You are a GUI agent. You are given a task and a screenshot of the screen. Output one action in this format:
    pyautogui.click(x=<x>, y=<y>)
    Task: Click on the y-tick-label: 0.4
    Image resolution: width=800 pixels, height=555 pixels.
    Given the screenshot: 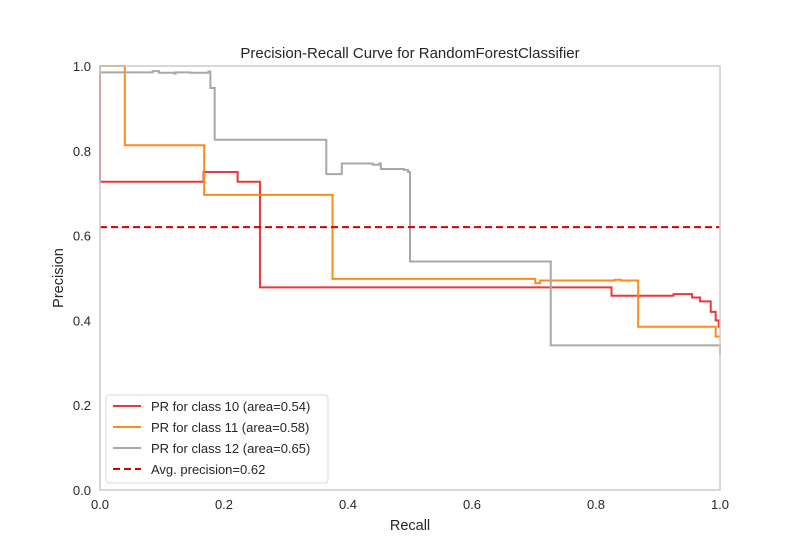 What is the action you would take?
    pyautogui.click(x=82, y=320)
    